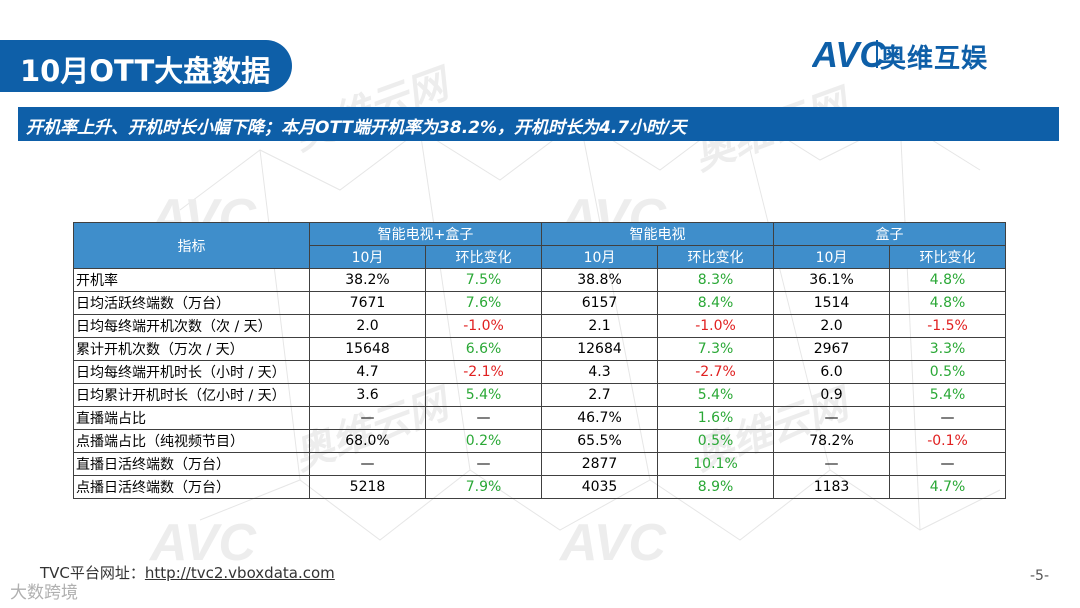  I want to click on metric-label: 日均每终端开机次数（次 / 天）, so click(191, 326).